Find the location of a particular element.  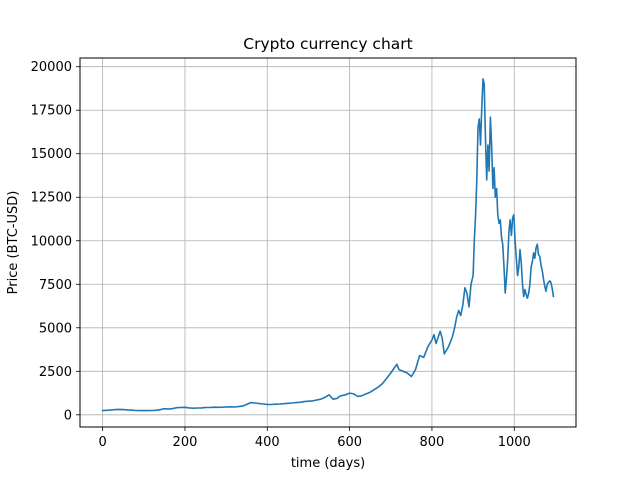

y-tick-label: 2500 is located at coordinates (55, 372).